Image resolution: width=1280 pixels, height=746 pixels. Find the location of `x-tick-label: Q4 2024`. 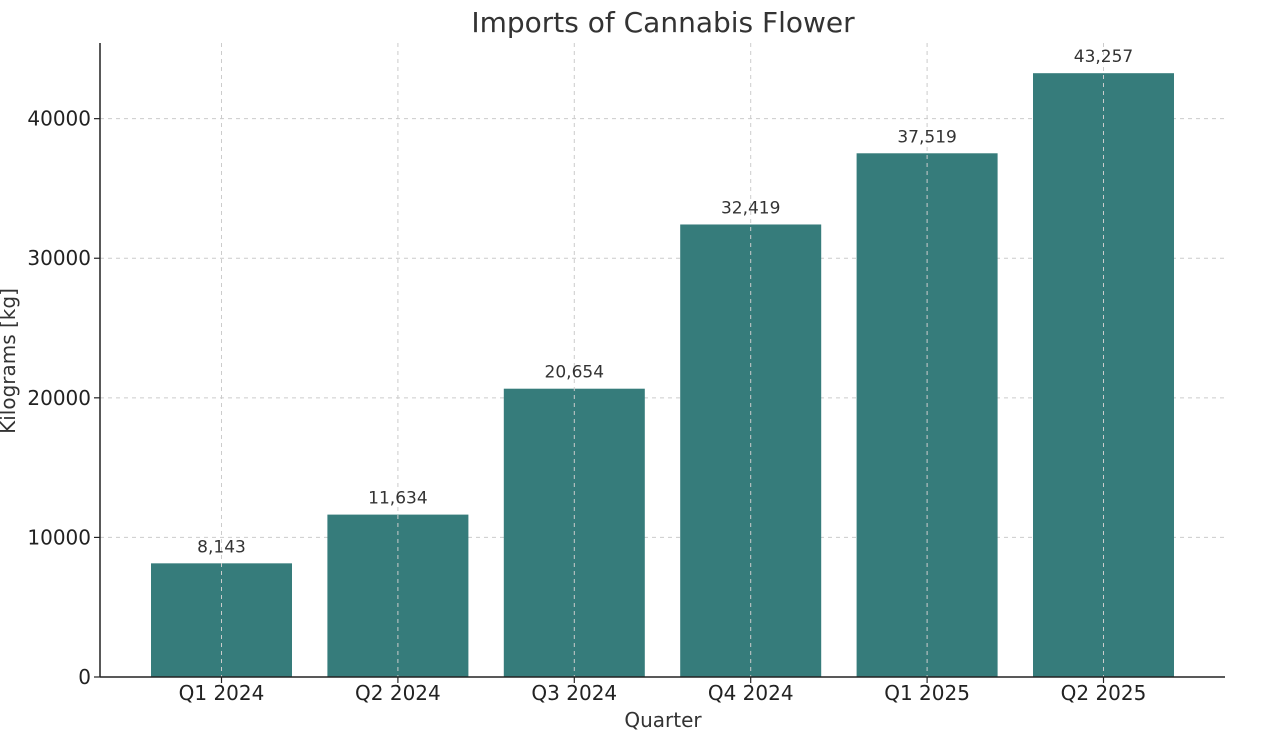

x-tick-label: Q4 2024 is located at coordinates (751, 693).